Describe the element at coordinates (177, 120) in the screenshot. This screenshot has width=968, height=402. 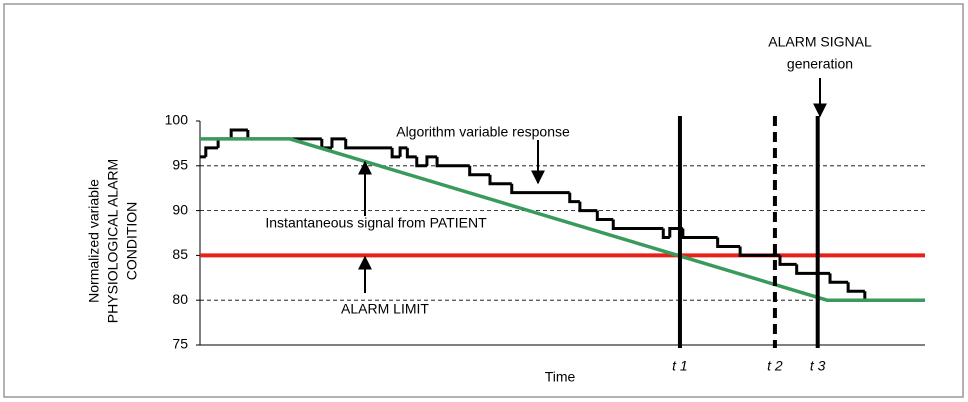
I see `y-tick-label: 100` at that location.